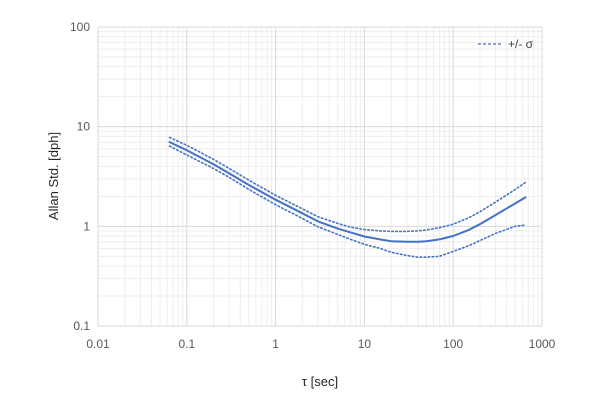 Image resolution: width=600 pixels, height=400 pixels. What do you see at coordinates (365, 344) in the screenshot?
I see `x-tick-label: 10` at bounding box center [365, 344].